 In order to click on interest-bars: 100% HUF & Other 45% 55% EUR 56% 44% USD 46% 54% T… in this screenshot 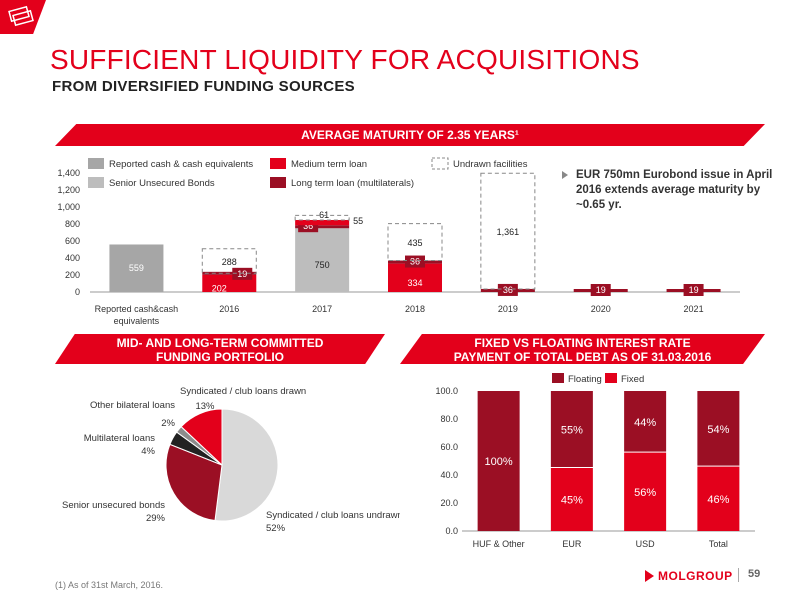, I will do `click(606, 470)`.